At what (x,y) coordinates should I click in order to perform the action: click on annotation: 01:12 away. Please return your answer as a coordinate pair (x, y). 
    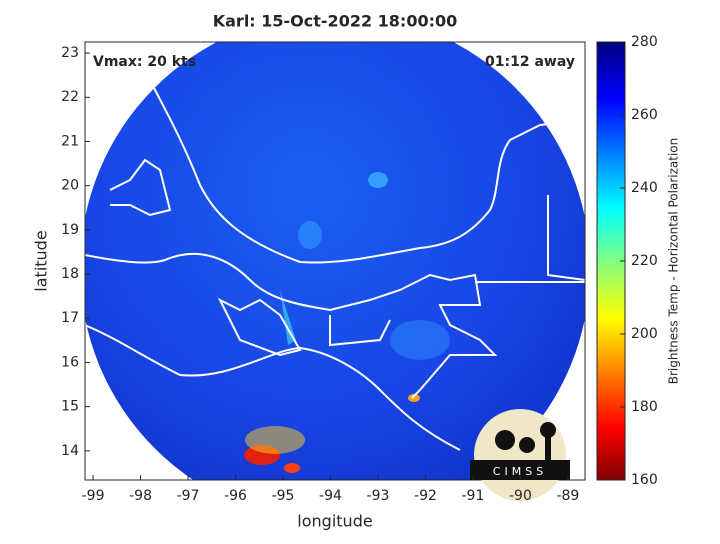
    Looking at the image, I should click on (530, 62).